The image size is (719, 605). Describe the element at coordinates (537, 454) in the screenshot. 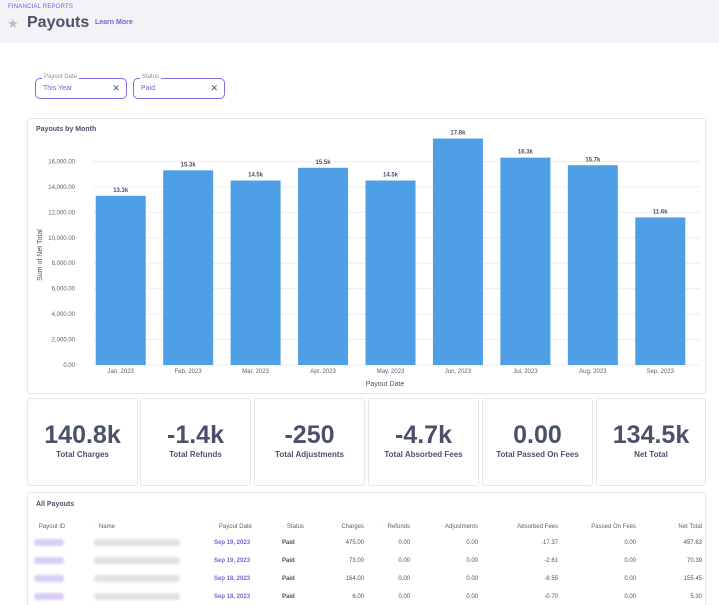

I see `kpi-label: Total Passed On Fees` at that location.